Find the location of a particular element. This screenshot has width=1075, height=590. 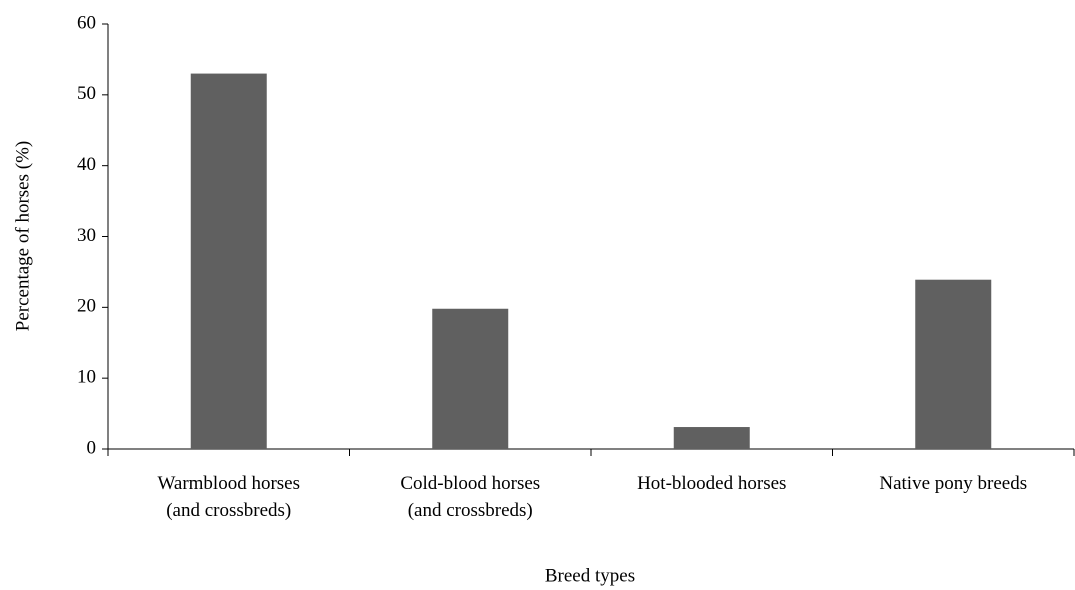

y-tick-label: 30 is located at coordinates (86, 235).